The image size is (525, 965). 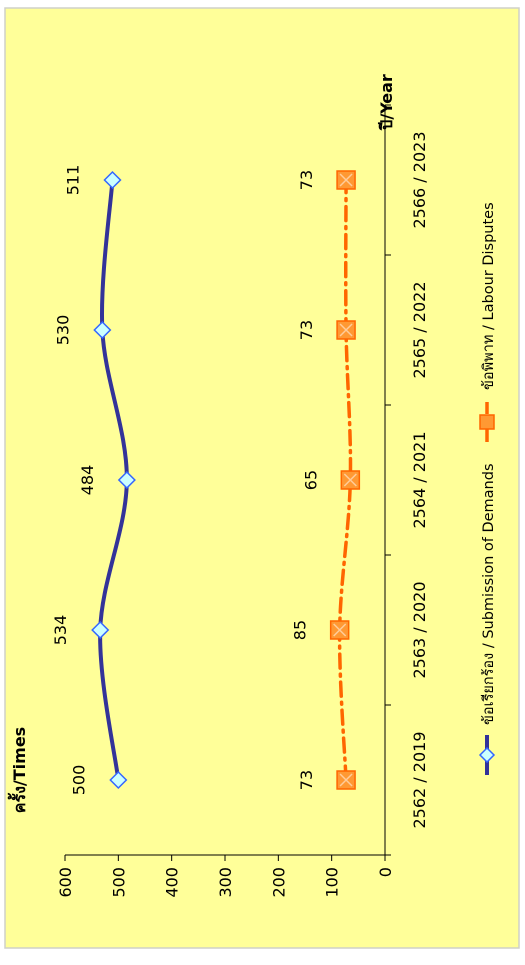 What do you see at coordinates (386, 102) in the screenshot?
I see `x-axis-title: ปี/Year` at bounding box center [386, 102].